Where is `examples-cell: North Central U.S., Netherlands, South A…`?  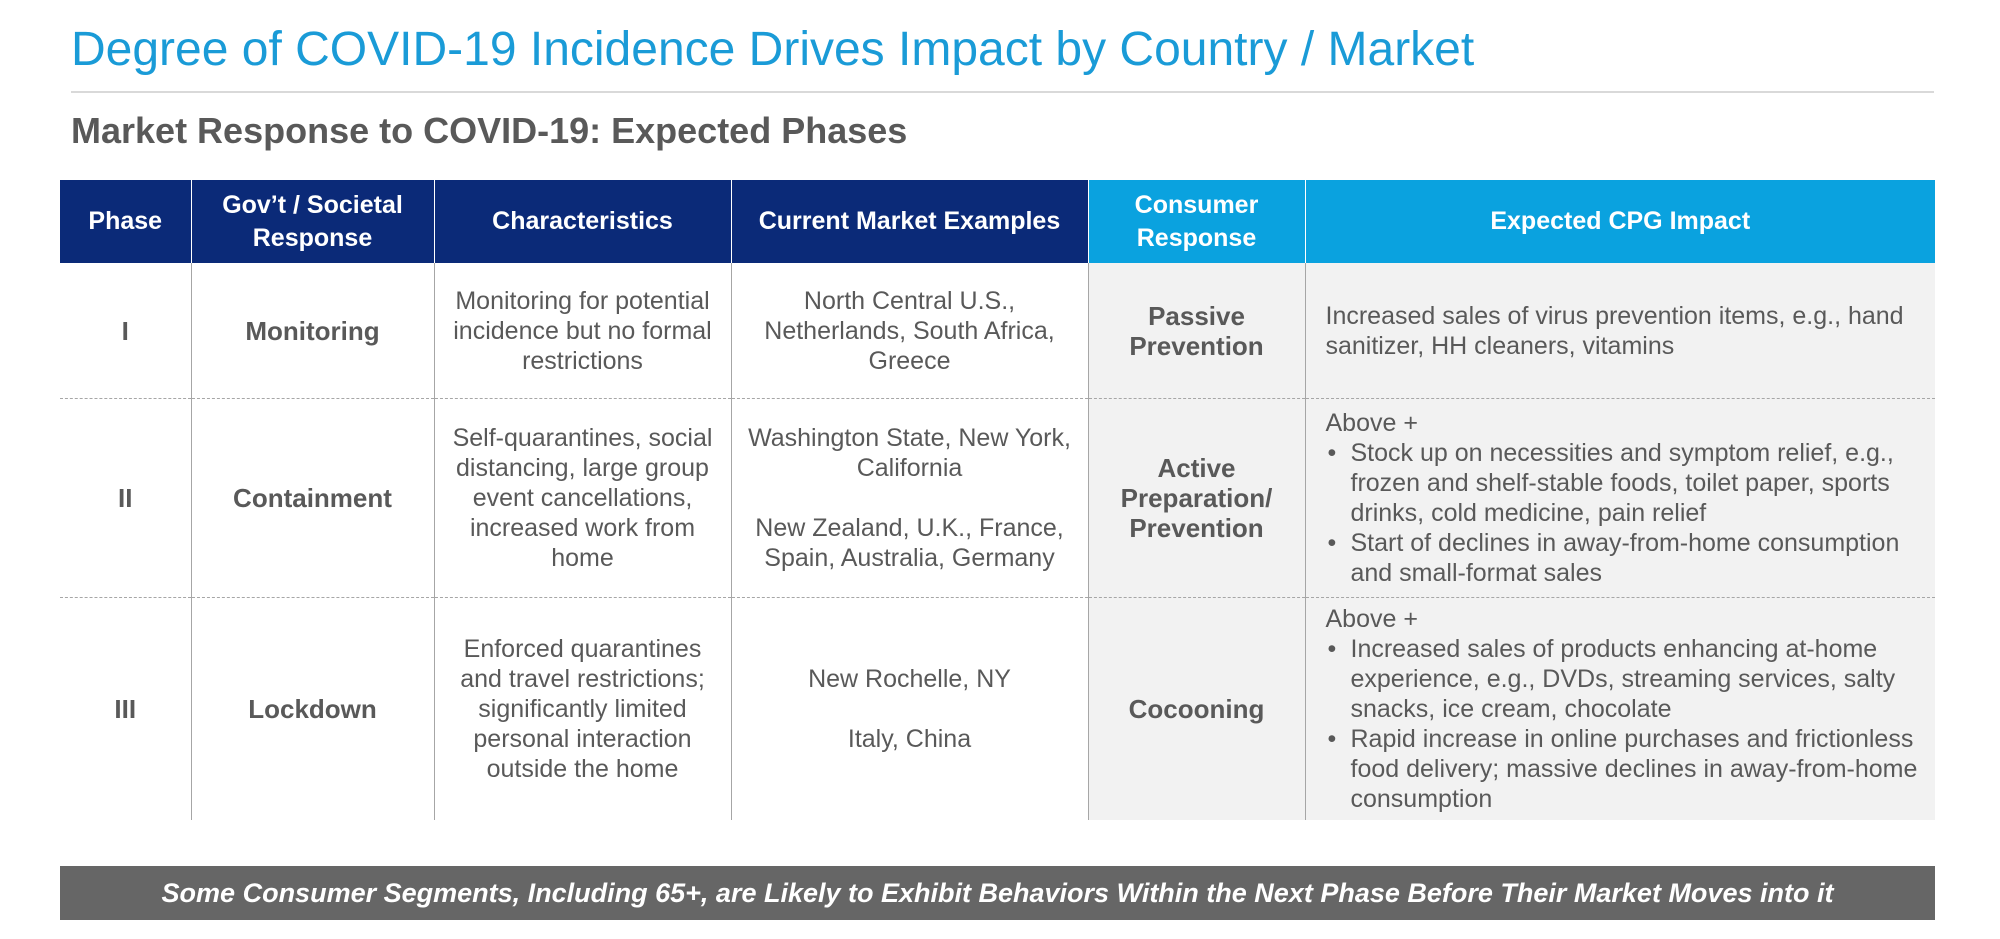 examples-cell: North Central U.S., Netherlands, South A… is located at coordinates (909, 331).